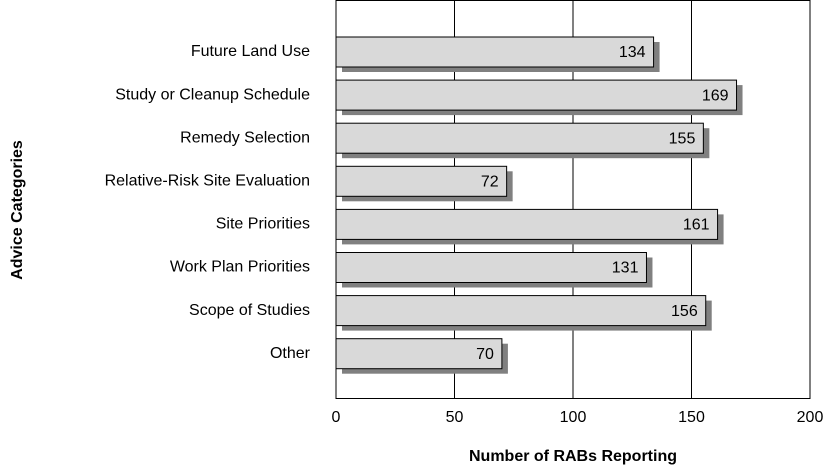 This screenshot has height=467, width=828. What do you see at coordinates (691, 417) in the screenshot?
I see `x-tick-label: 150` at bounding box center [691, 417].